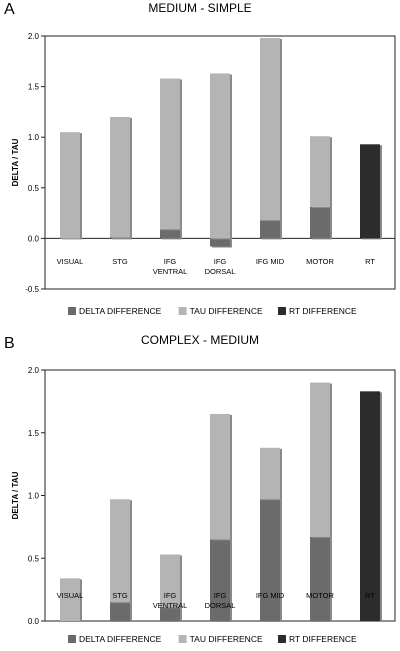  I want to click on bar-shadow, so click(122, 239).